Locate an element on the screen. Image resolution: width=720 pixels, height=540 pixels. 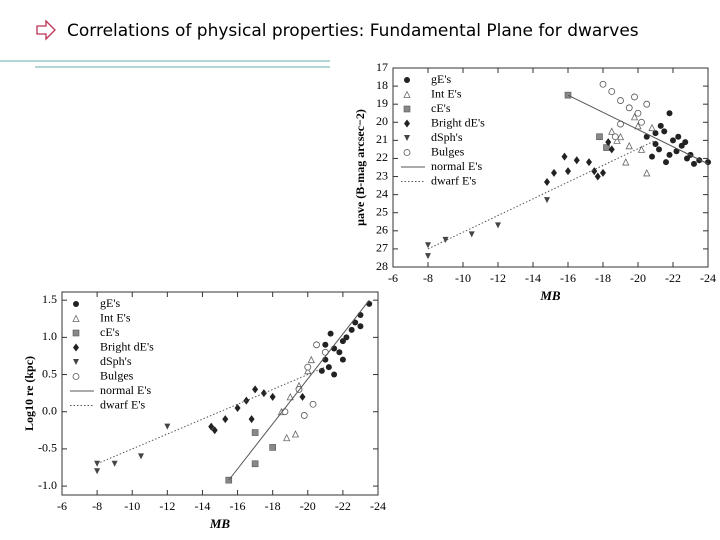
y-tick-label: 25 is located at coordinates (382, 211).